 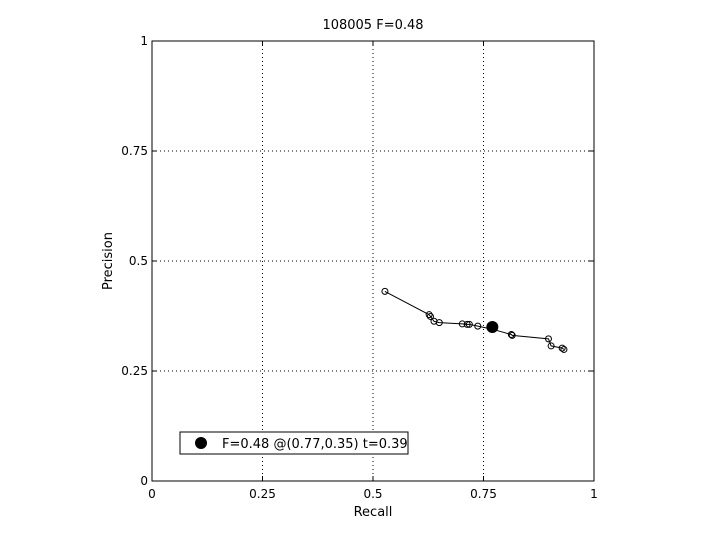 What do you see at coordinates (483, 494) in the screenshot?
I see `x-tick-label: 0.75` at bounding box center [483, 494].